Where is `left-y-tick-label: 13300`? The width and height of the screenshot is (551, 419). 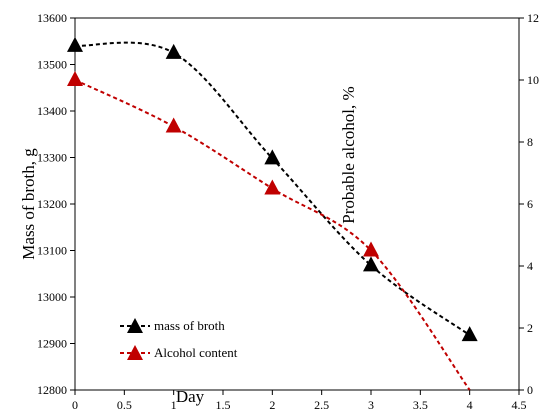 left-y-tick-label: 13300 is located at coordinates (52, 158).